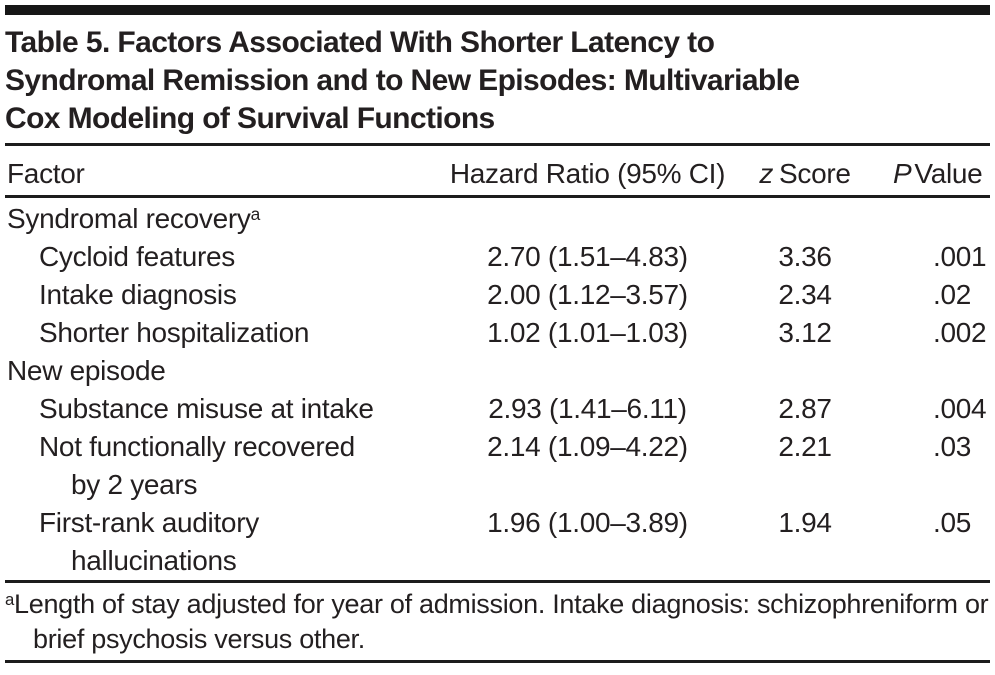 The height and width of the screenshot is (675, 995). Describe the element at coordinates (805, 294) in the screenshot. I see `z-score-cell: 2.34` at that location.